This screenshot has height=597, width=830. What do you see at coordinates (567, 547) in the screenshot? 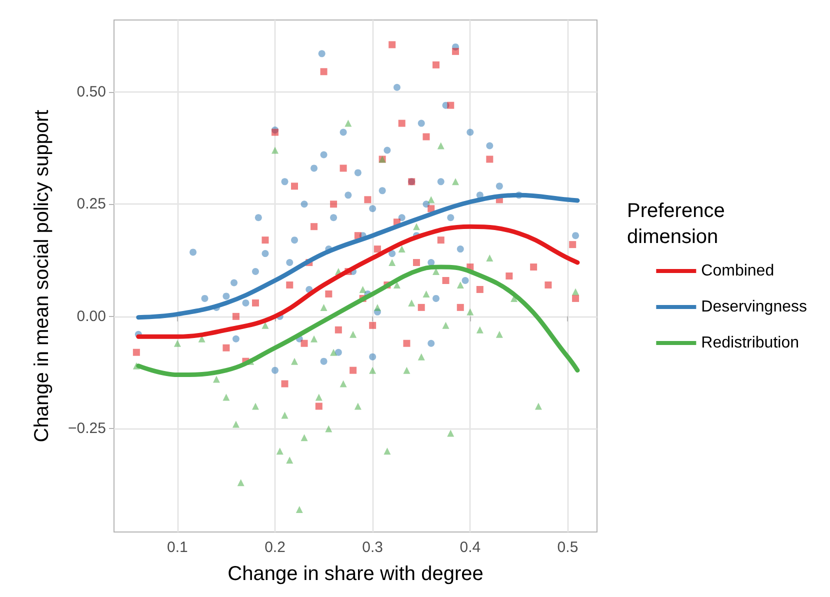
I see `x-tick-label: 0.5` at bounding box center [567, 547].